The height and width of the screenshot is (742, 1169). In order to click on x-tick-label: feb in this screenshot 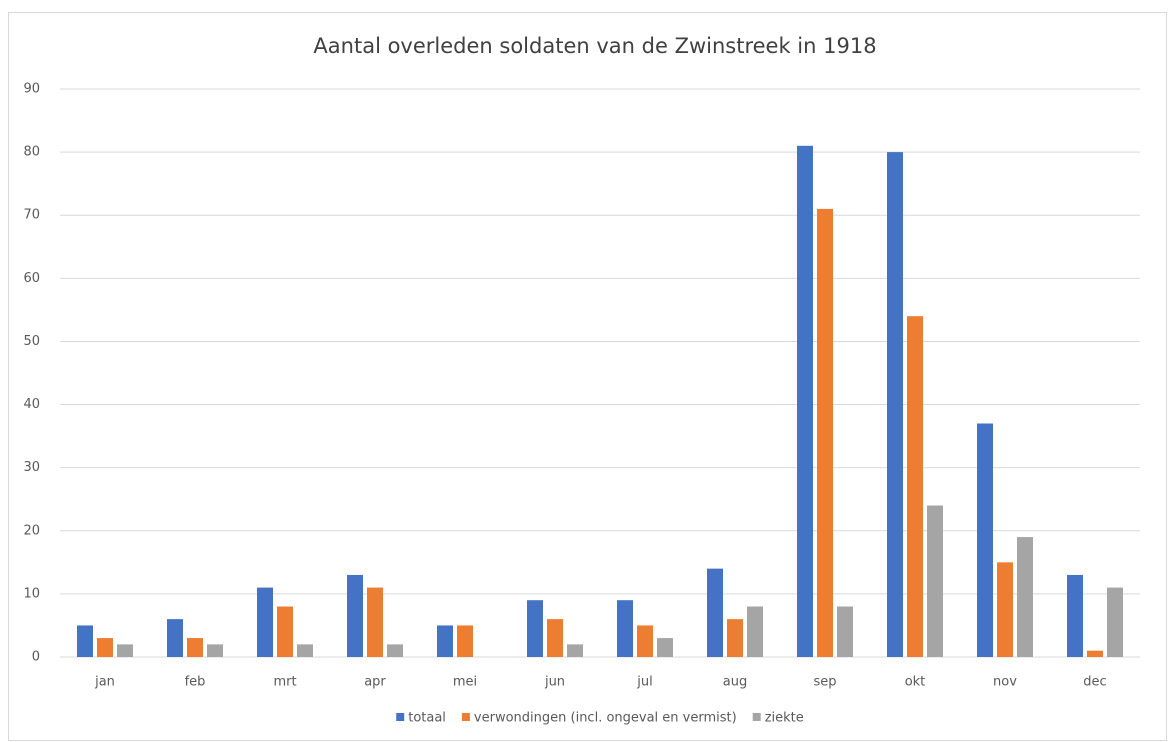, I will do `click(195, 682)`.